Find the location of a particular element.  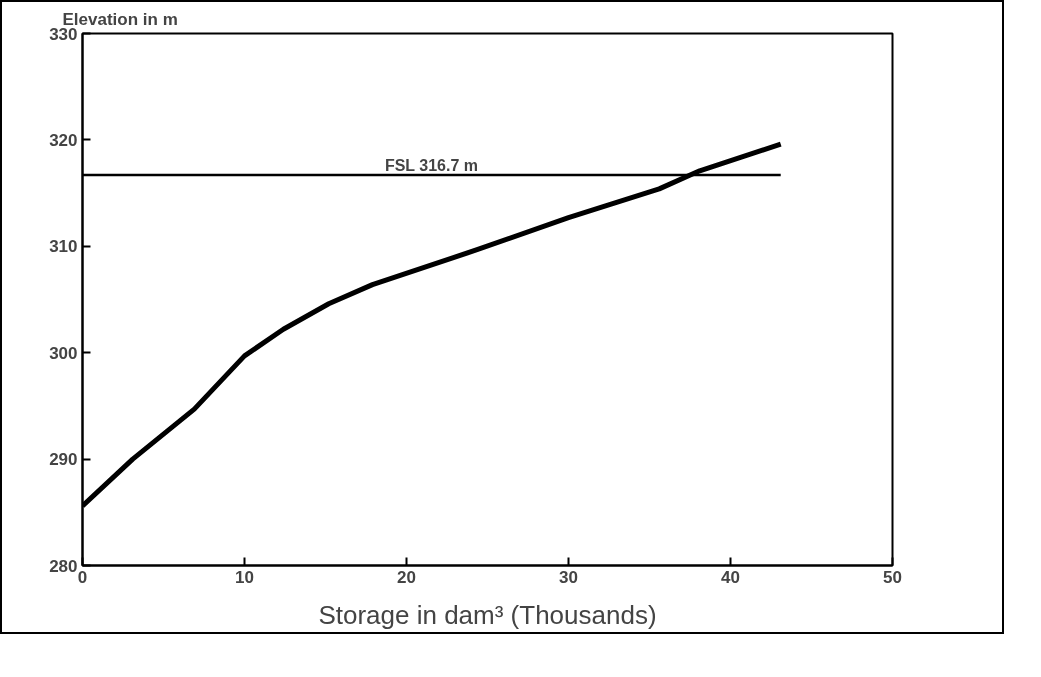

y-tick-label: 290 is located at coordinates (63, 460).